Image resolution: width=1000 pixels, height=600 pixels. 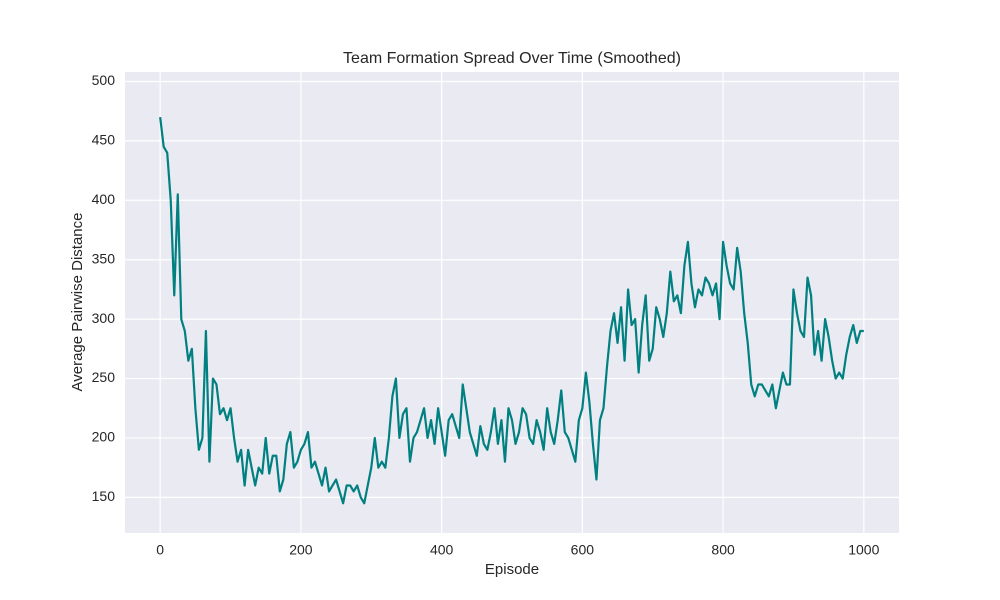 I want to click on x-axis-label: Episode, so click(x=512, y=569).